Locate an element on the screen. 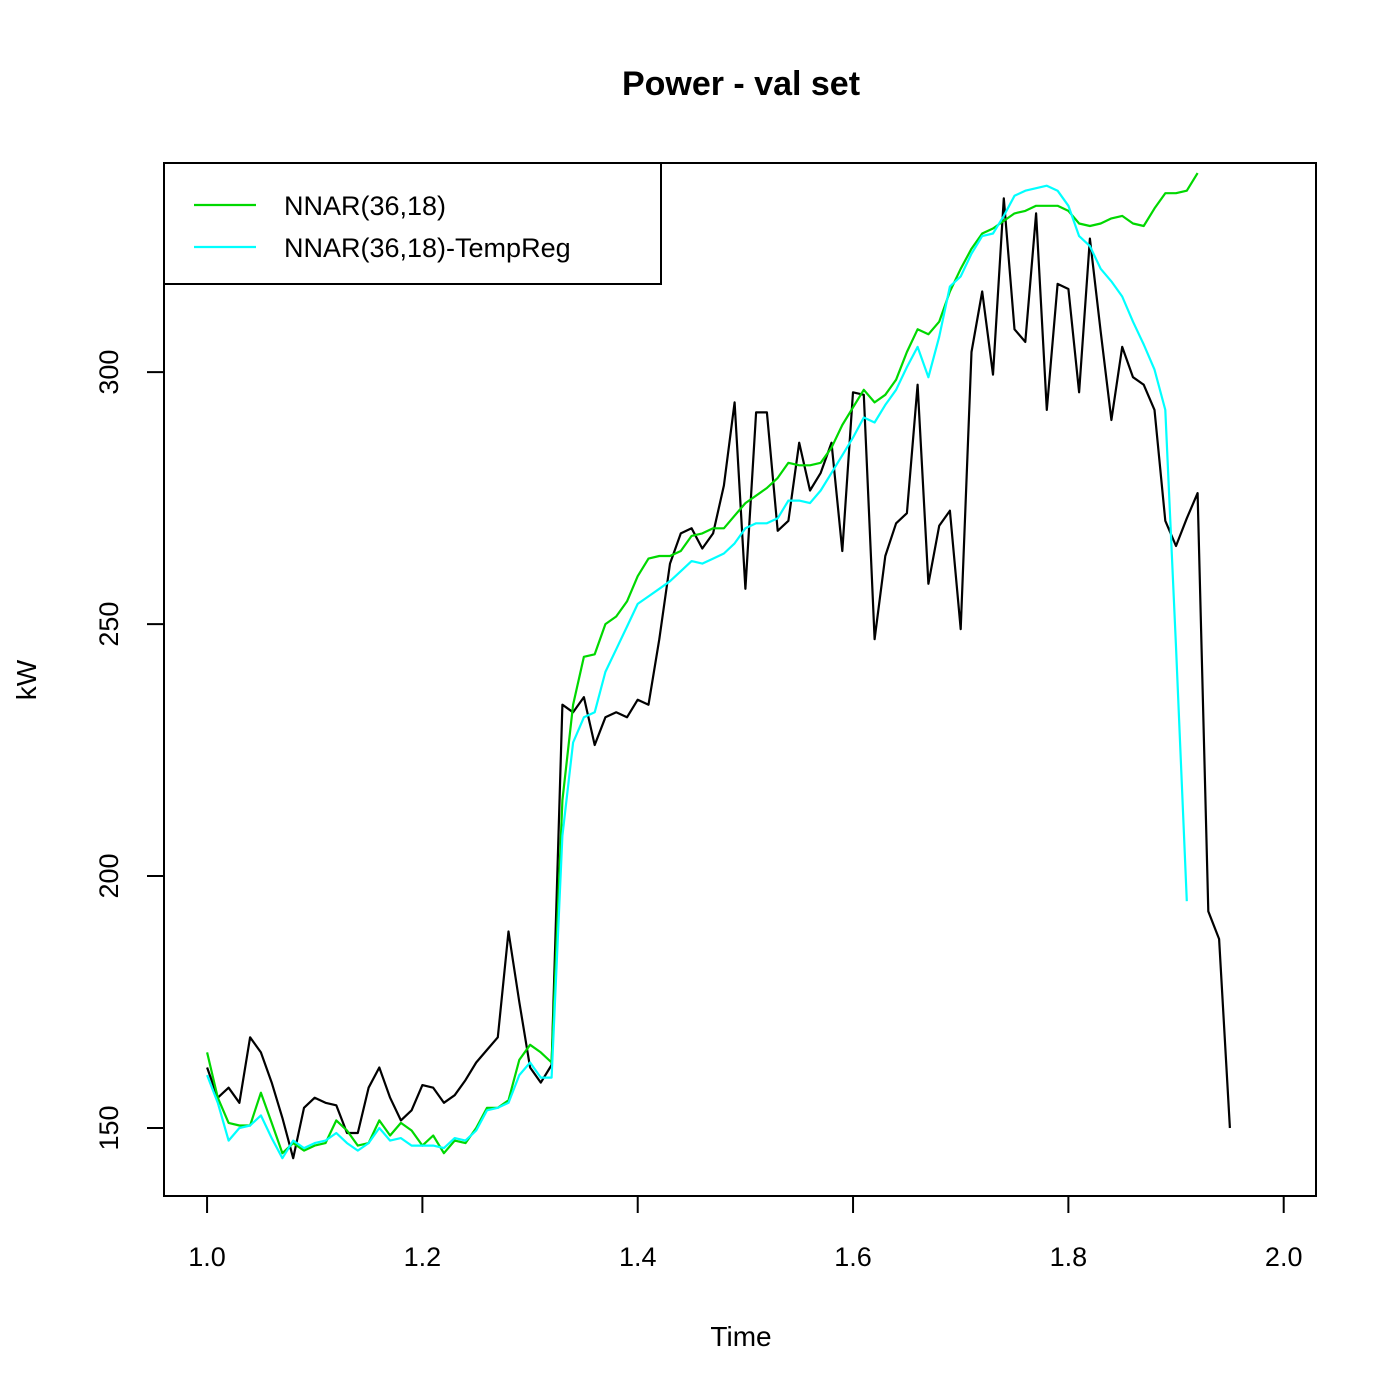 This screenshot has width=1400, height=1400. legend: NNAR(36,18) NNAR(36,18)-TempReg is located at coordinates (412, 223).